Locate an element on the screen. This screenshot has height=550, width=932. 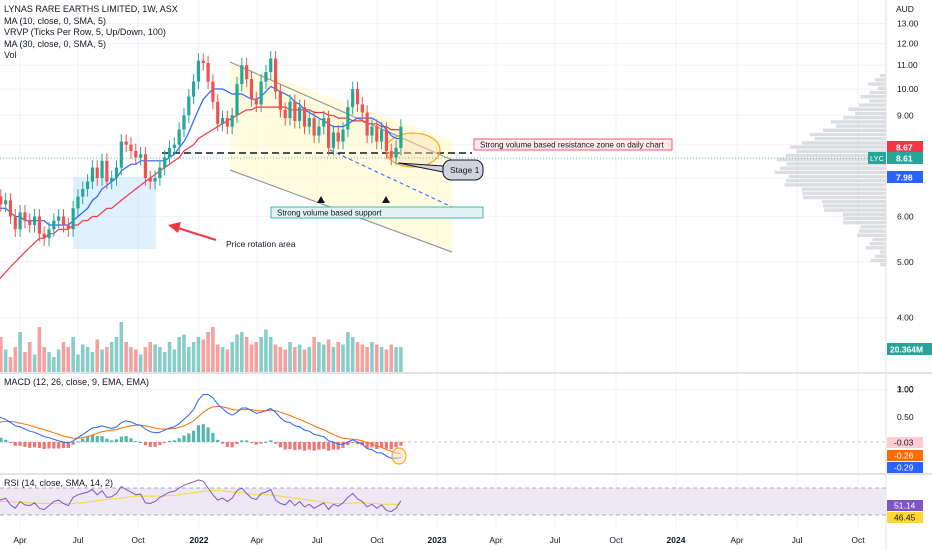
macd-ellipse is located at coordinates (399, 456).